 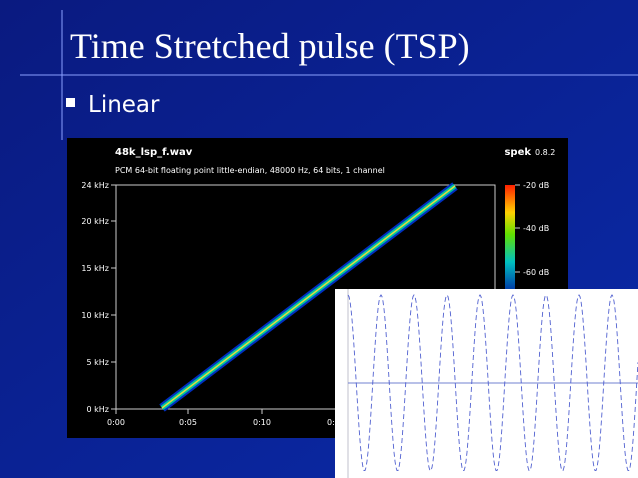 I want to click on x-label: 0:00, so click(x=116, y=422).